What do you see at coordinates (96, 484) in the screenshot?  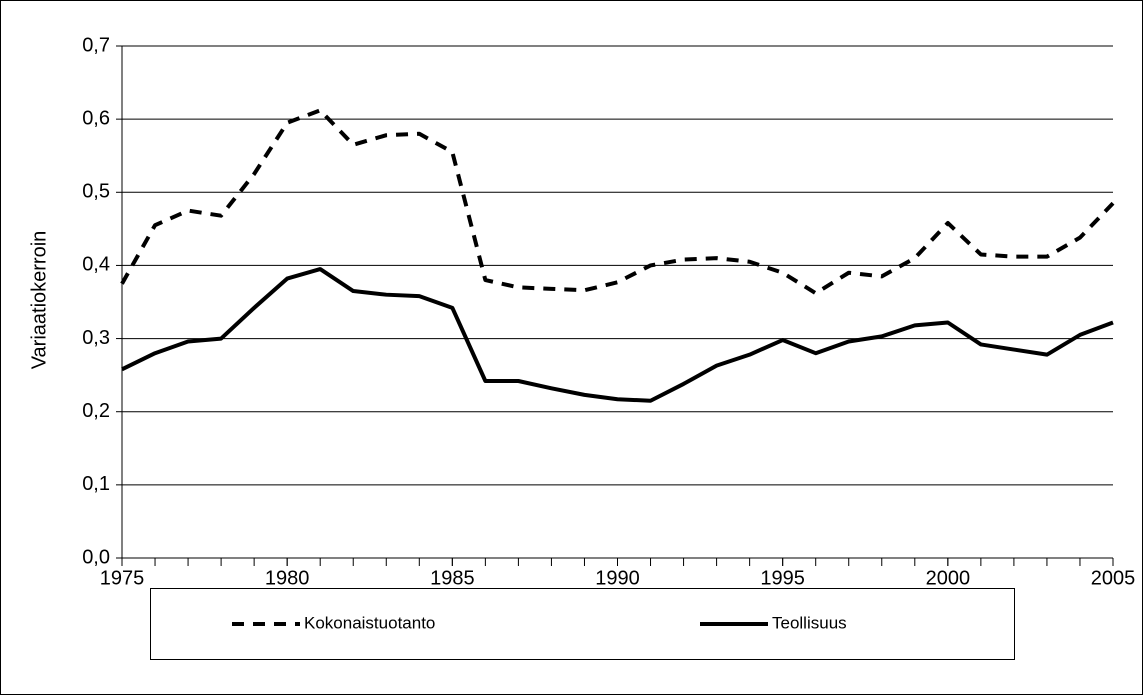 I see `y-tick-label: 0,1` at bounding box center [96, 484].